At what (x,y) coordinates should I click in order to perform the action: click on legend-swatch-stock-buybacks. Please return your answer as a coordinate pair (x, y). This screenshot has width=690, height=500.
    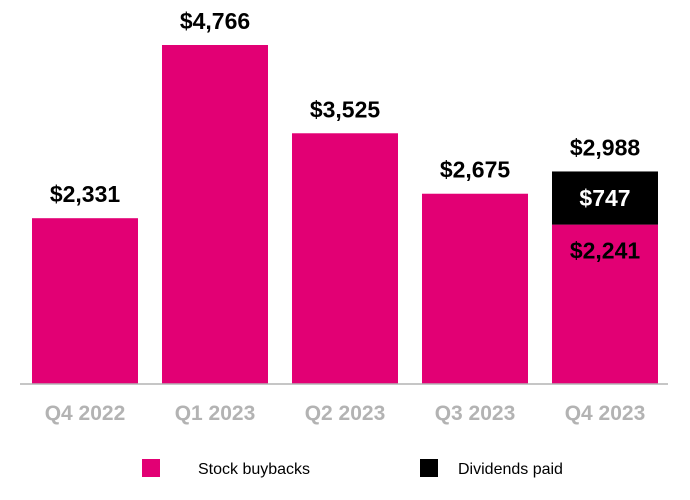
    Looking at the image, I should click on (151, 468).